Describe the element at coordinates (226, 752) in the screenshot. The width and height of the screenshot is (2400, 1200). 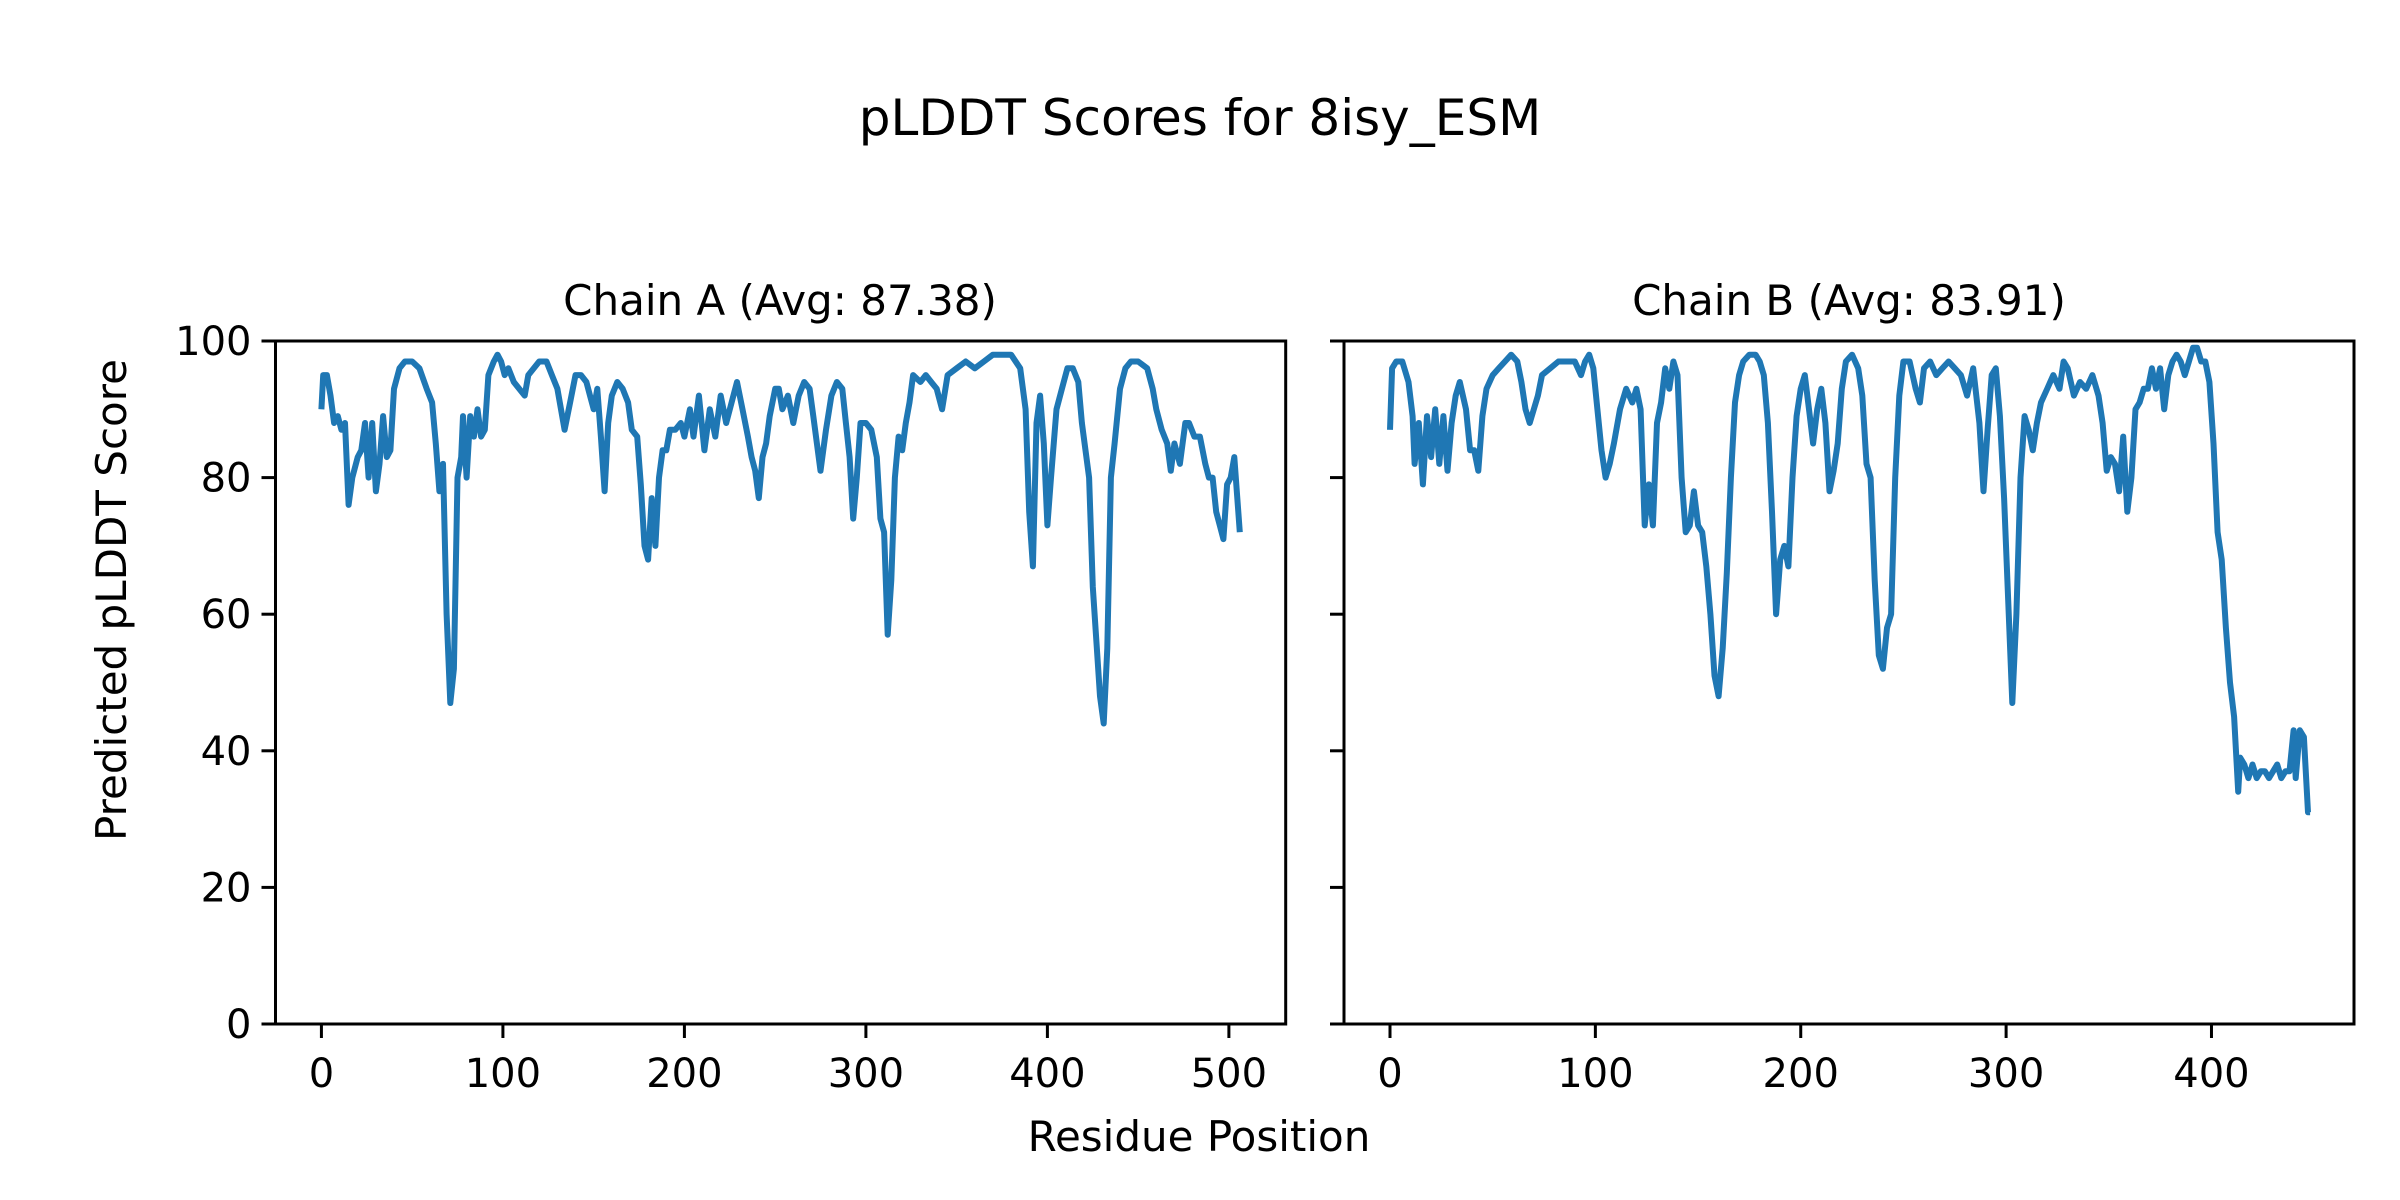
I see `y-tick-label: 40` at that location.